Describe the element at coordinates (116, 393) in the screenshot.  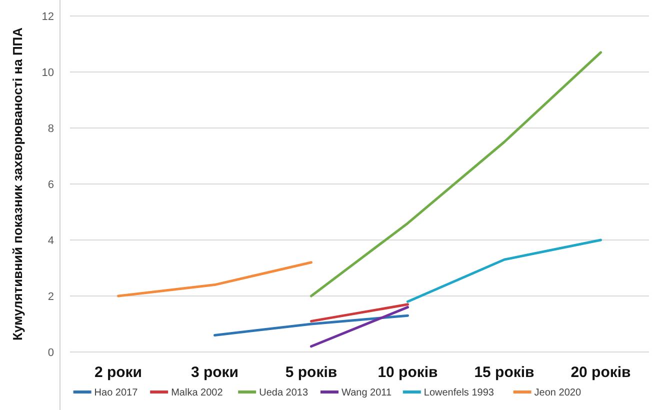
I see `legend-label: Hao 2017` at that location.